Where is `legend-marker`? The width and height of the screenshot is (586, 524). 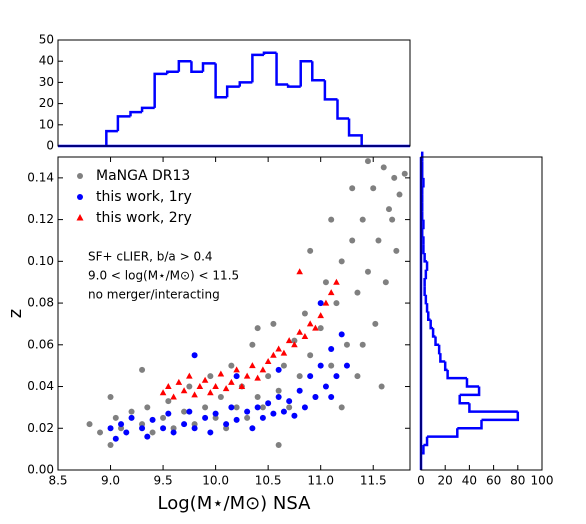
legend-marker is located at coordinates (80, 176).